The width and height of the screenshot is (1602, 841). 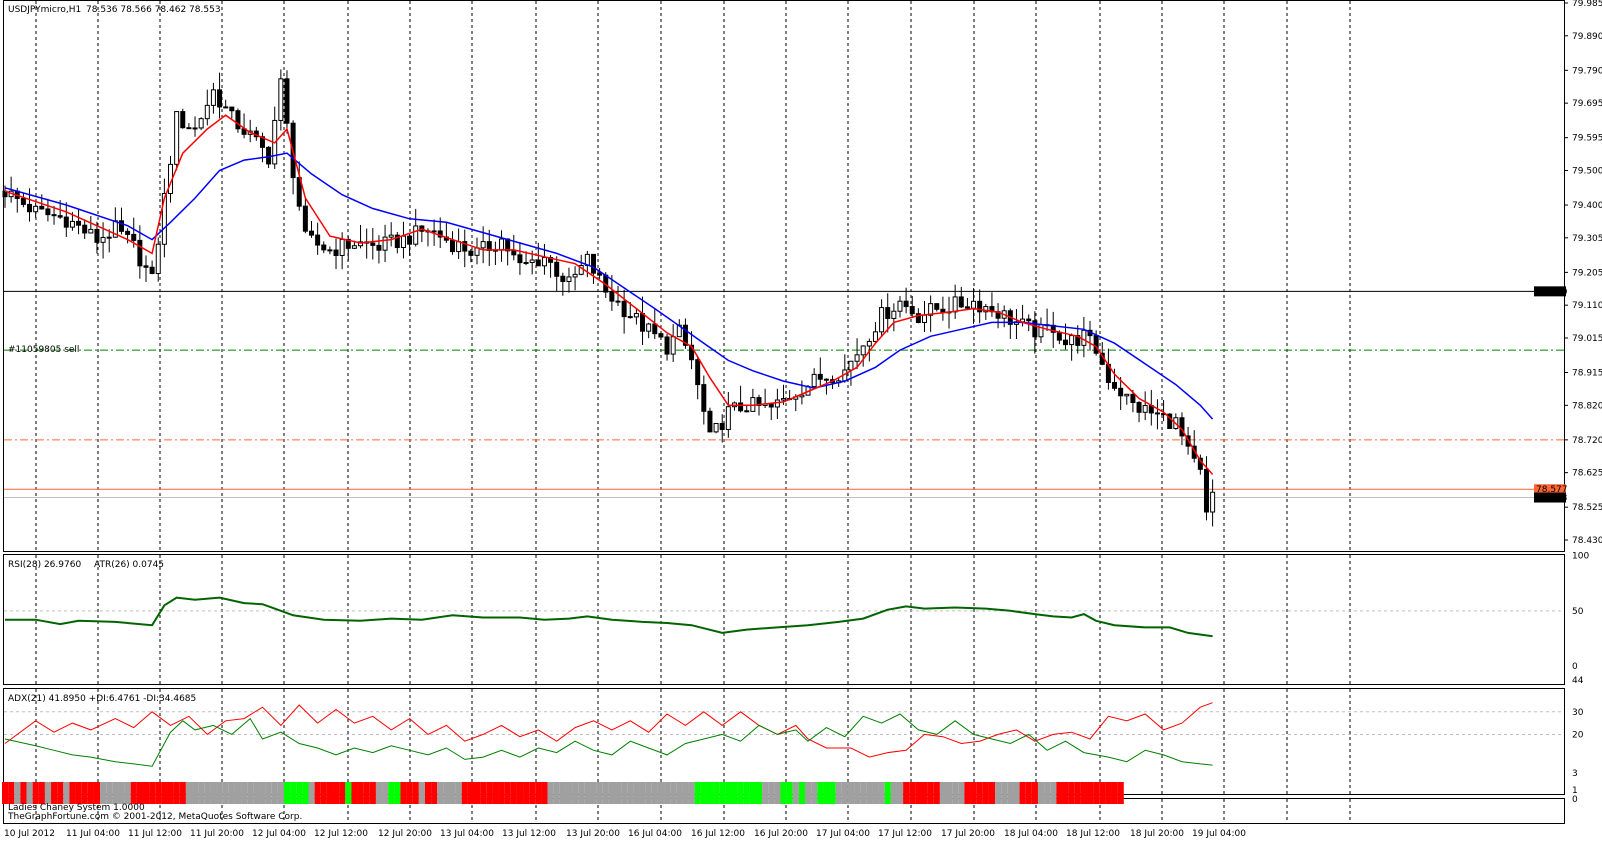 What do you see at coordinates (593, 834) in the screenshot?
I see `time-tick-label: 13 Jul 20:00` at bounding box center [593, 834].